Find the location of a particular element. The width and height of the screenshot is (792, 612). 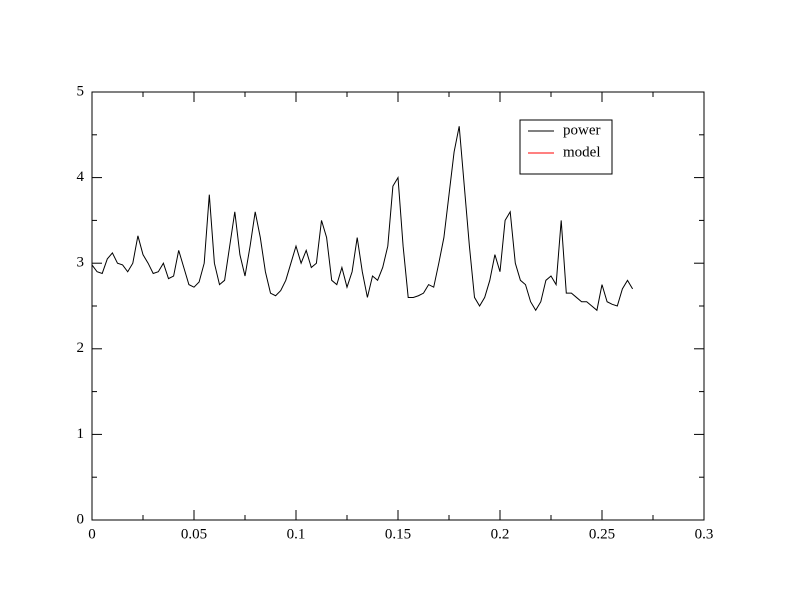

y-tick-label: 0 is located at coordinates (81, 519).